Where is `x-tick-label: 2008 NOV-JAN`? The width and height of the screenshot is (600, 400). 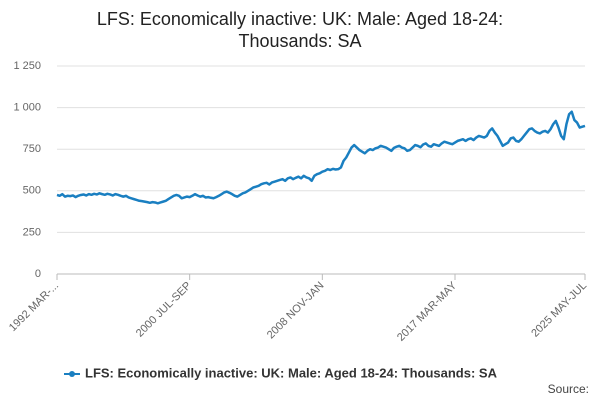 x-tick-label: 2008 NOV-JAN is located at coordinates (296, 311).